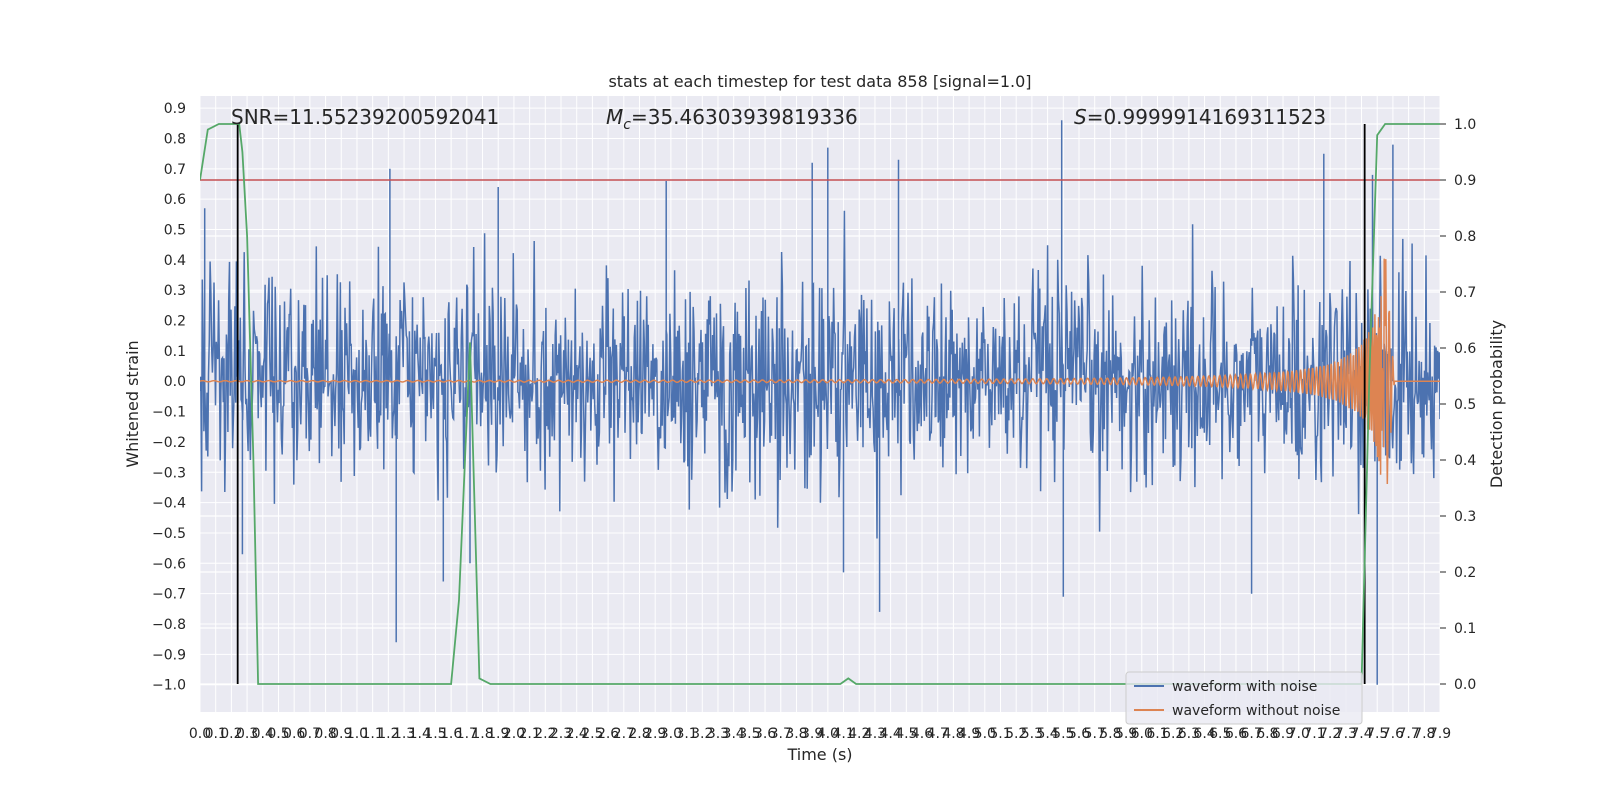 This screenshot has height=800, width=1600. Describe the element at coordinates (1440, 734) in the screenshot. I see `x-tick-label: 7.9` at that location.